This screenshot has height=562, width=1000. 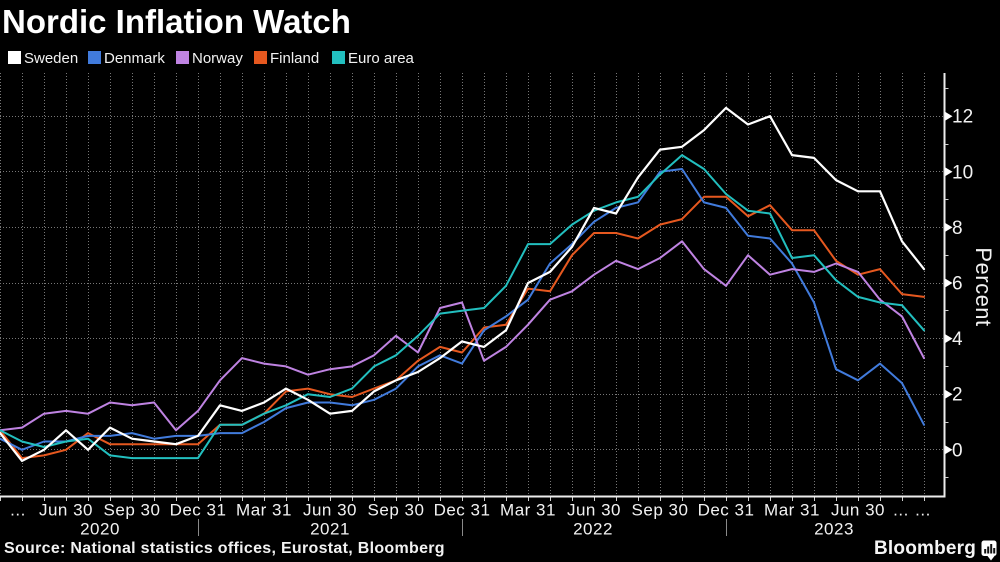 What do you see at coordinates (100, 529) in the screenshot?
I see `svg-text: 2020` at bounding box center [100, 529].